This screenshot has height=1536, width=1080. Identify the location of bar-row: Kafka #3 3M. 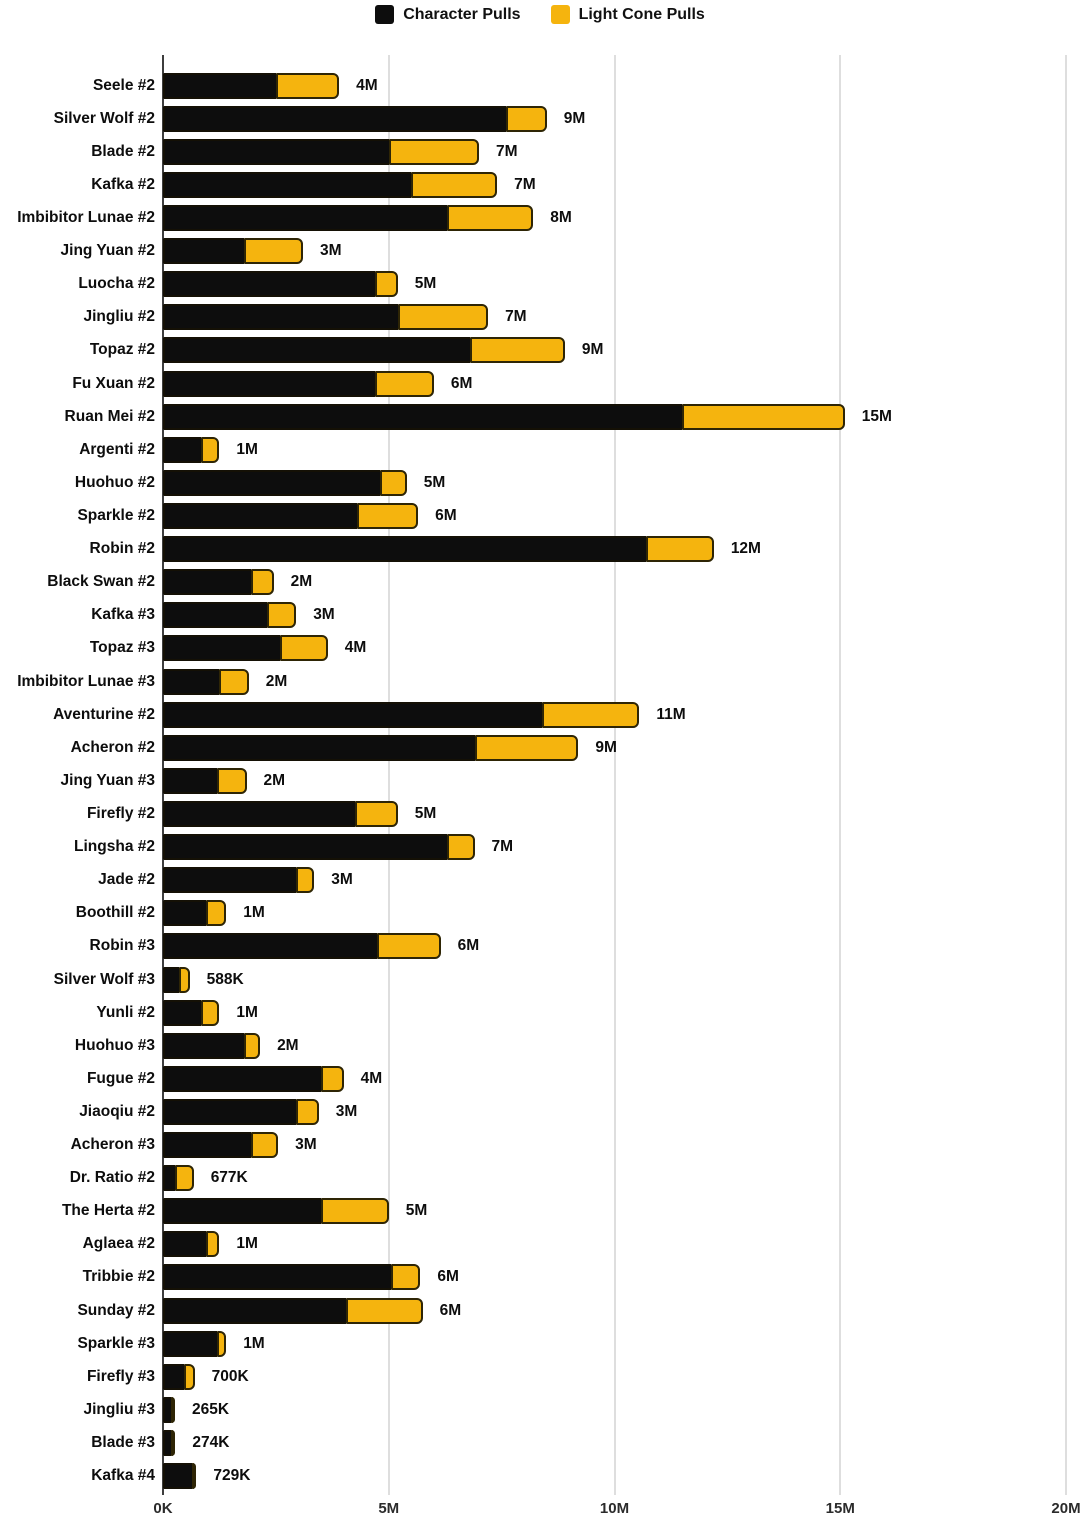
(540, 615).